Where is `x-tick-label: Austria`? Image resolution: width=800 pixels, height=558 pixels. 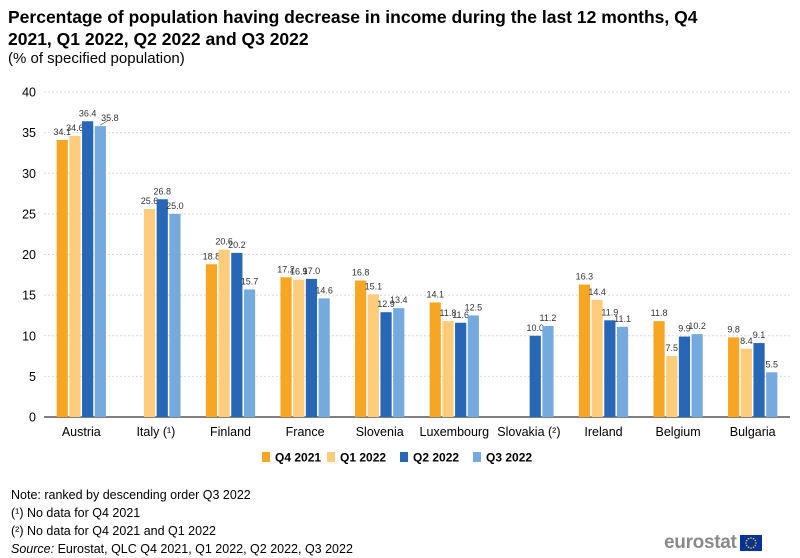
x-tick-label: Austria is located at coordinates (81, 432).